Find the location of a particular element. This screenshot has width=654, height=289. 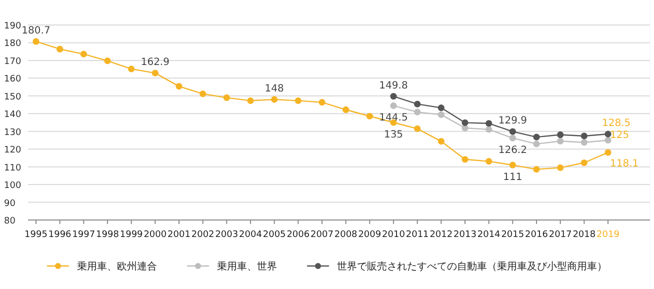

x-tick-label: 2007 is located at coordinates (322, 235).